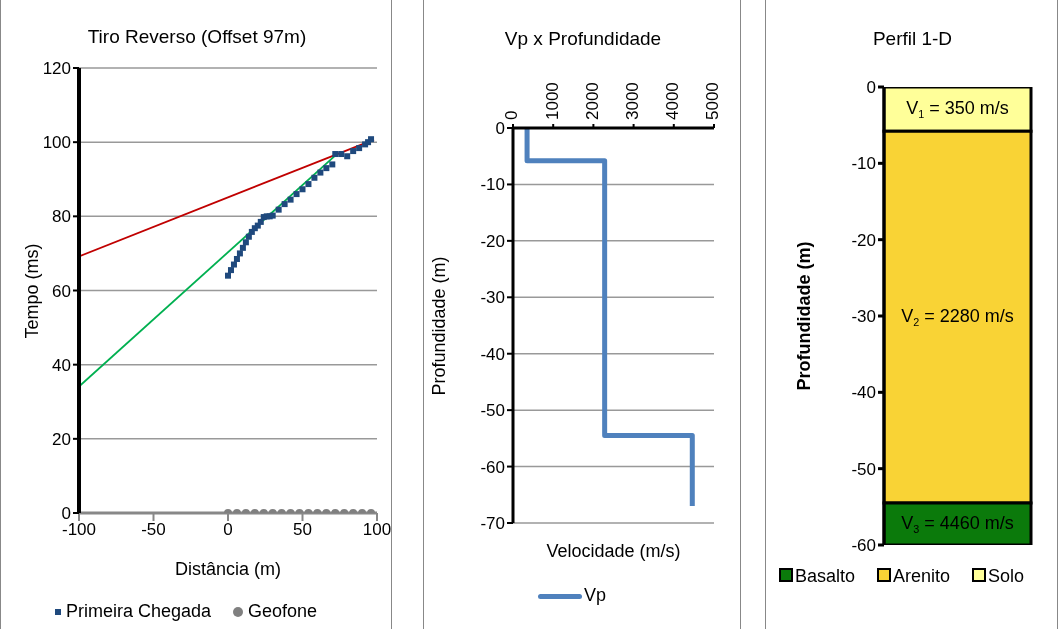 The width and height of the screenshot is (1058, 629). Describe the element at coordinates (282, 611) in the screenshot. I see `legend-label: Geofone` at that location.